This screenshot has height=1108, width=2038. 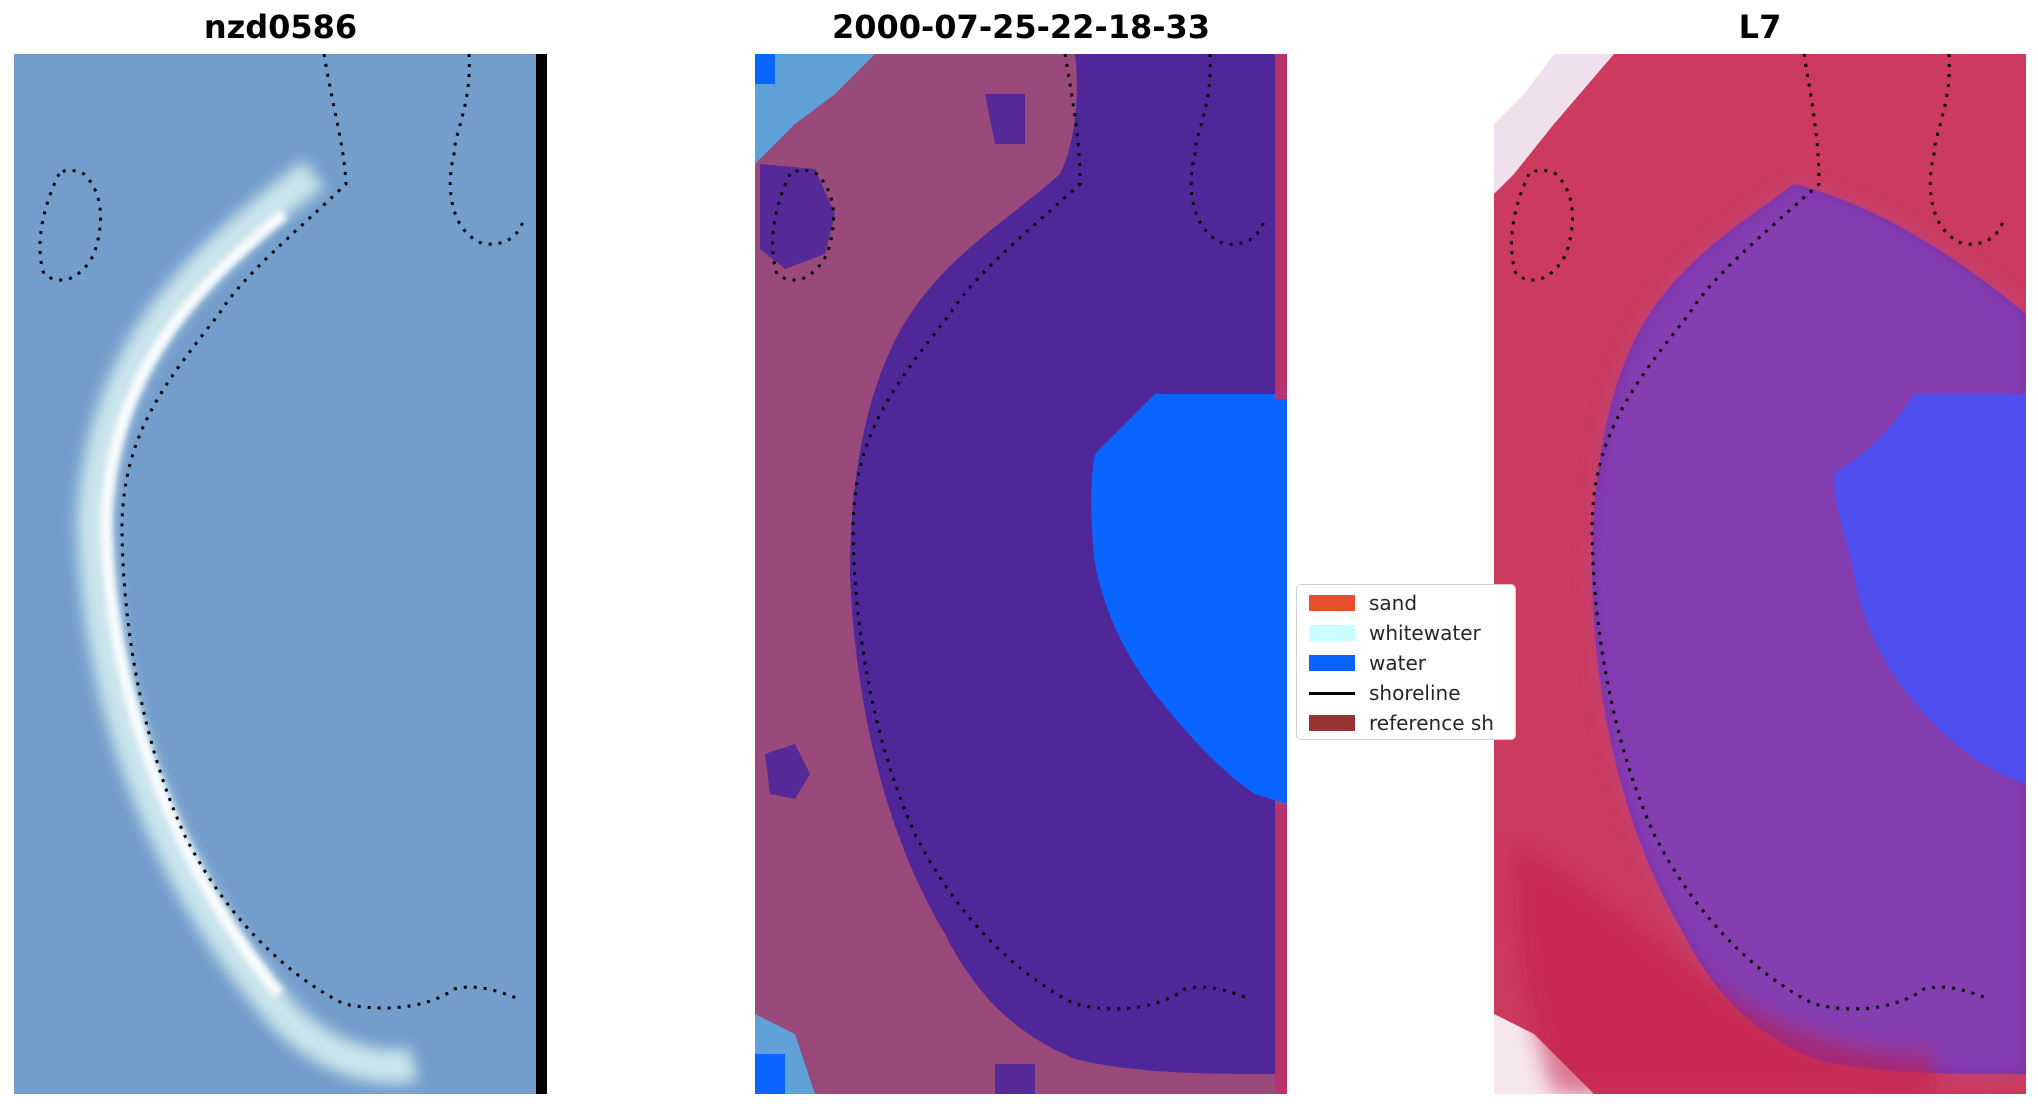 I want to click on legend-swatch-reference-shoreline, so click(x=1332, y=723).